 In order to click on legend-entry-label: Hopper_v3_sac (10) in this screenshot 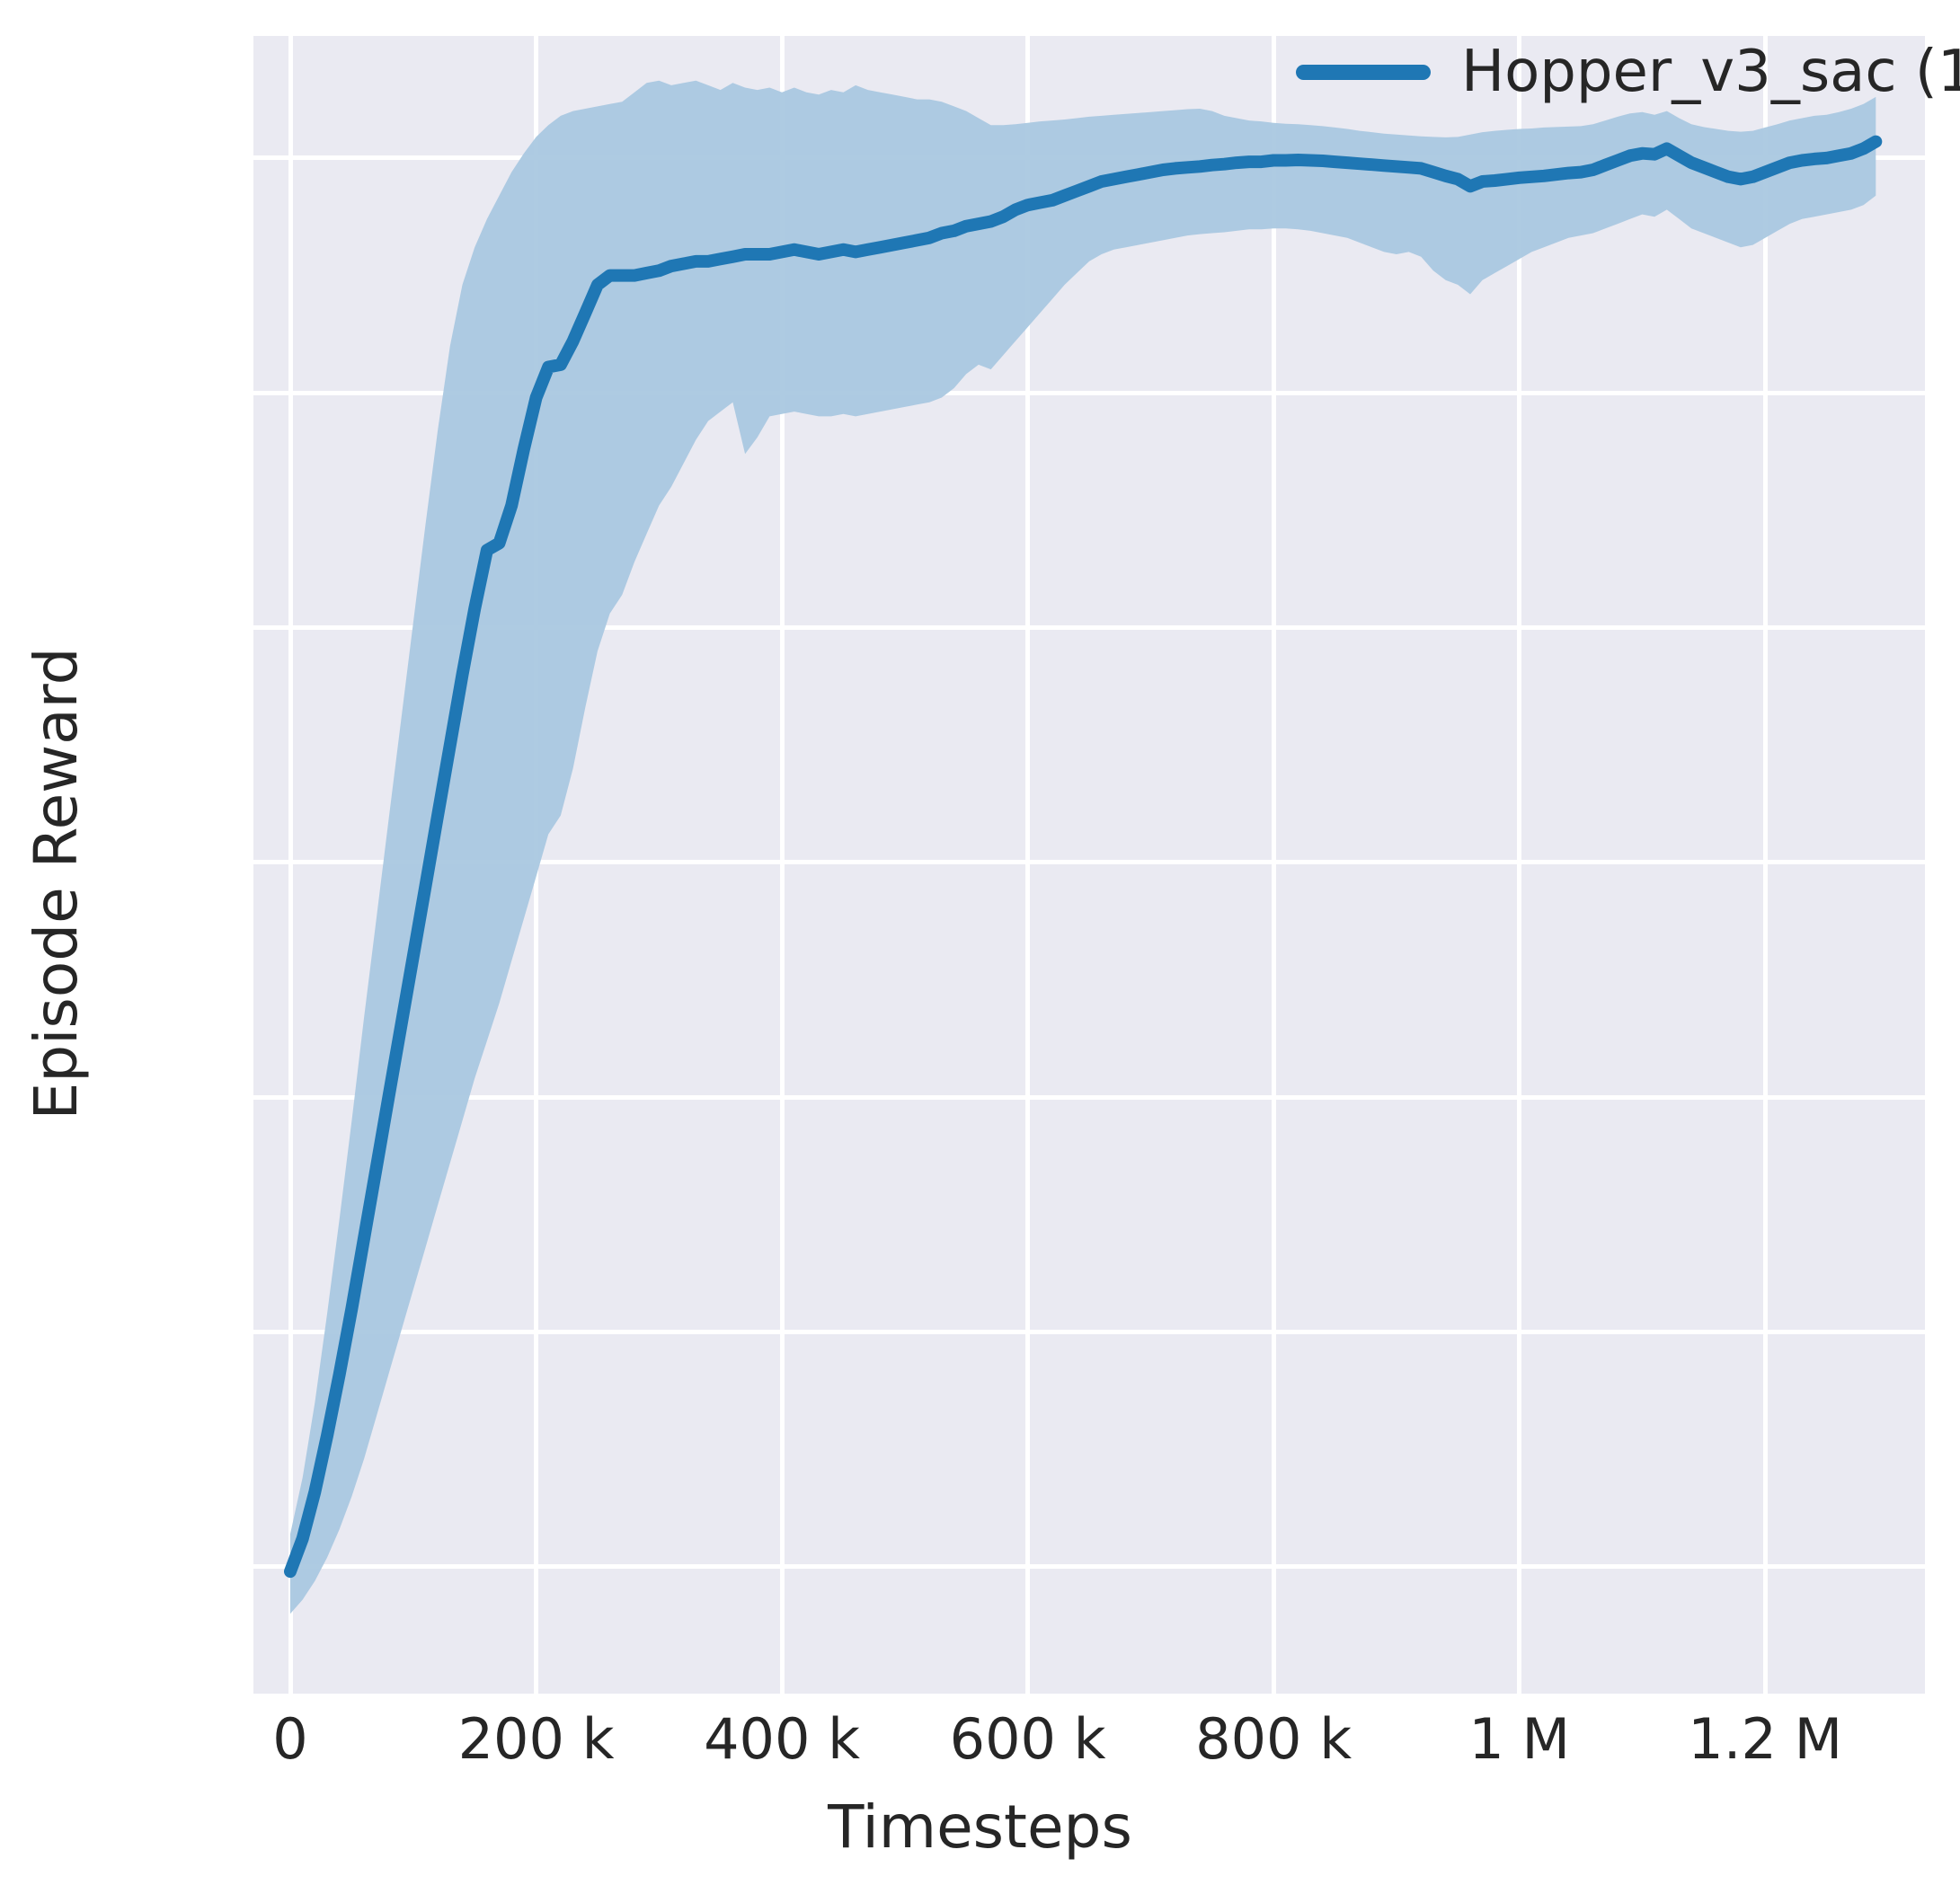, I will do `click(1711, 72)`.